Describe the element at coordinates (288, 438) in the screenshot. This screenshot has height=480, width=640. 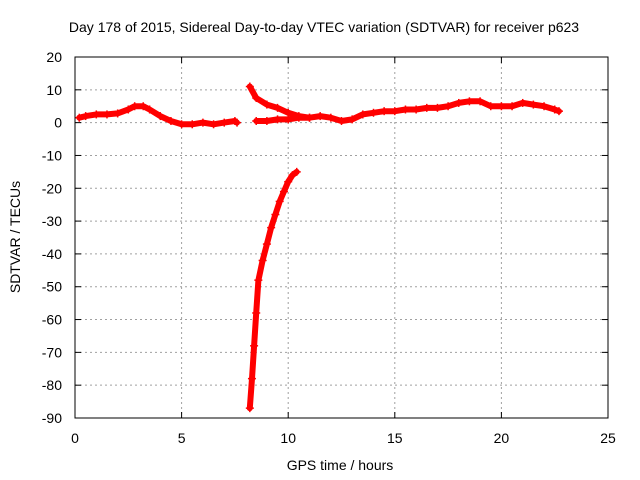
I see `x-tick-label: 10` at that location.